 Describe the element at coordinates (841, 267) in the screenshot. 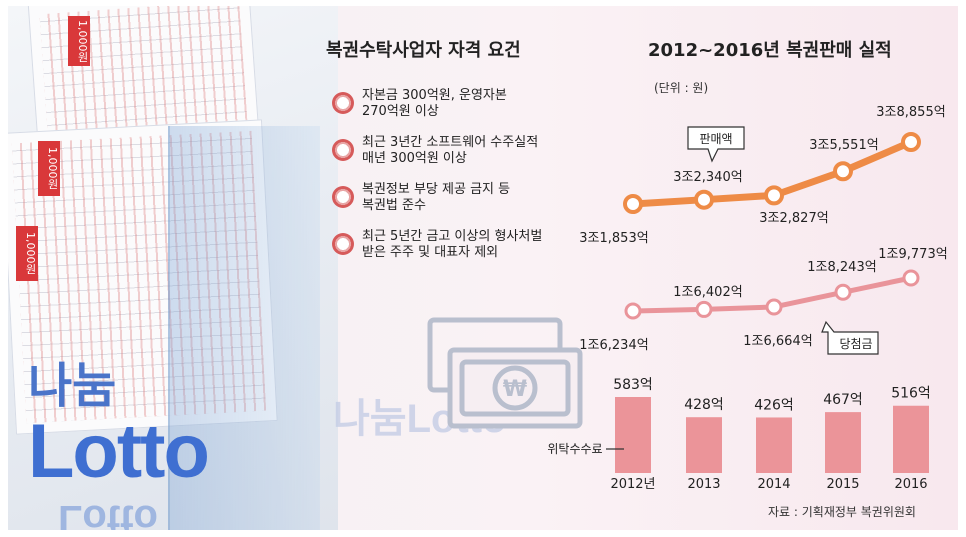

I see `prize-data-label: 1조8,243억` at that location.